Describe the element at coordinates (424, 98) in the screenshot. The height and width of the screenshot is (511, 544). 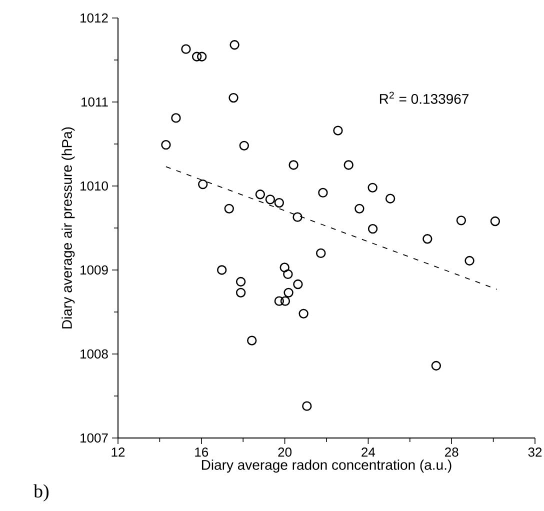
I see `annotation: R$^{2}$ = 0.133967` at that location.